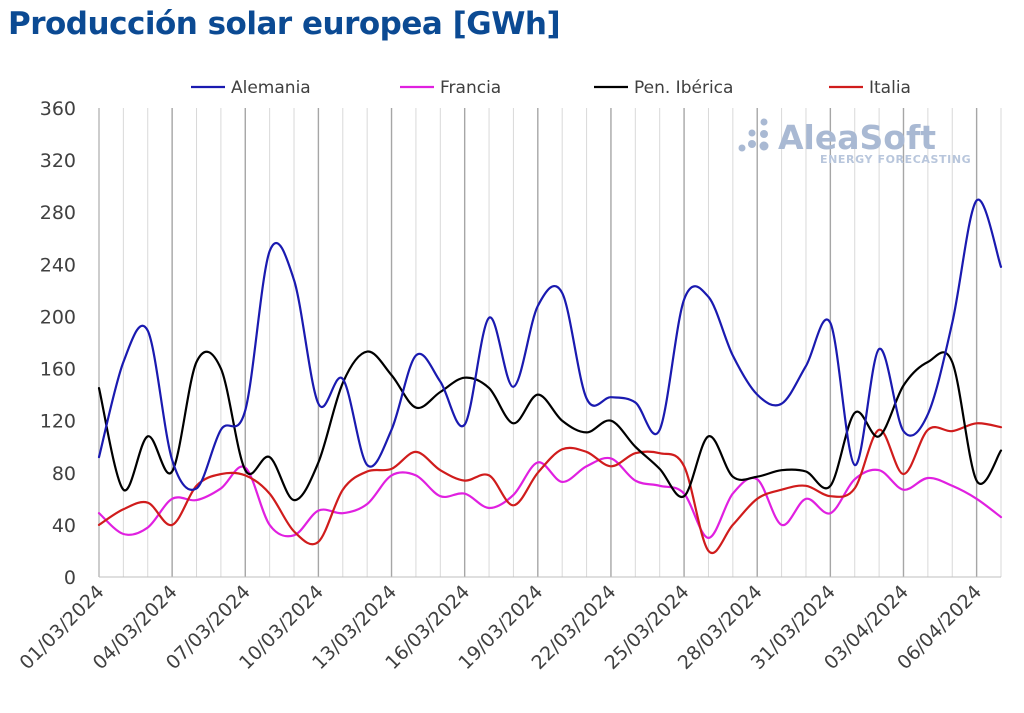 This screenshot has height=713, width=1024. What do you see at coordinates (58, 422) in the screenshot?
I see `y-tick-label: 120` at bounding box center [58, 422].